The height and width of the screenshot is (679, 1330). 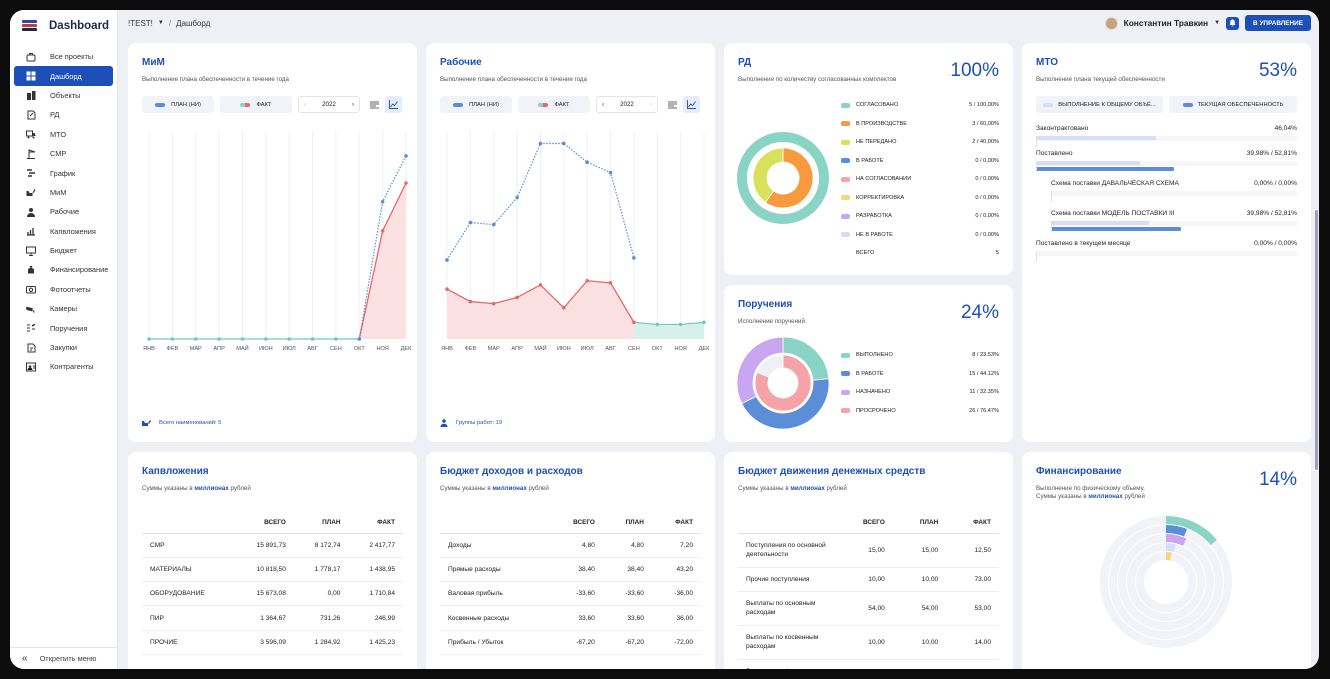 I want to click on current-supply-toggle: ТЕКУЩАЯ ОБЕСПЕЧЕННОСТЬ, so click(x=1233, y=104).